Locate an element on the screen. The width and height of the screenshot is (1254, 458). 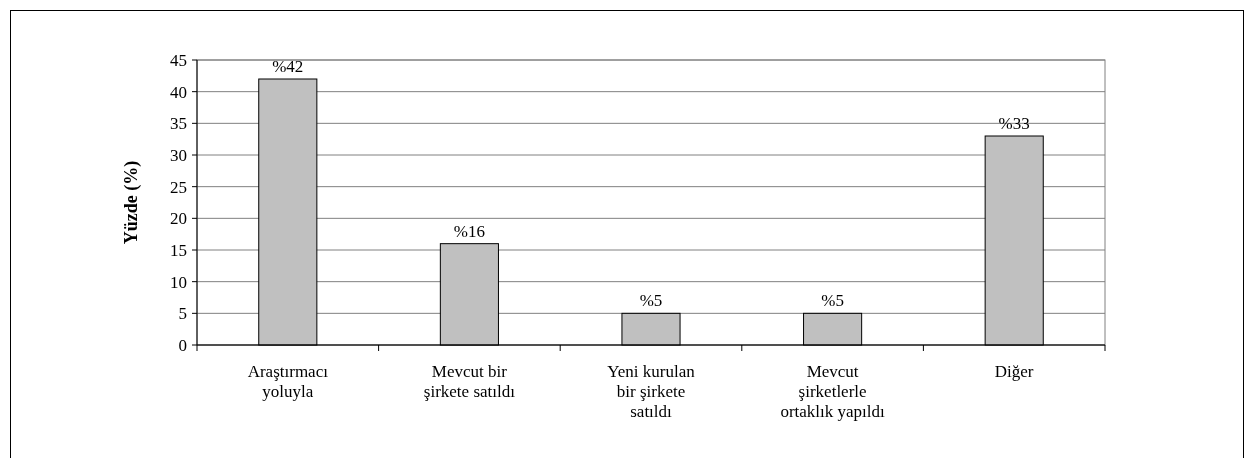
data-label: %42 is located at coordinates (288, 66).